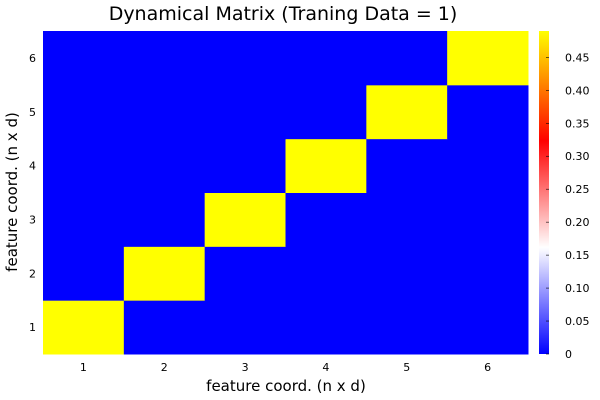 The image size is (600, 400). I want to click on x-tick-label: 5, so click(406, 367).